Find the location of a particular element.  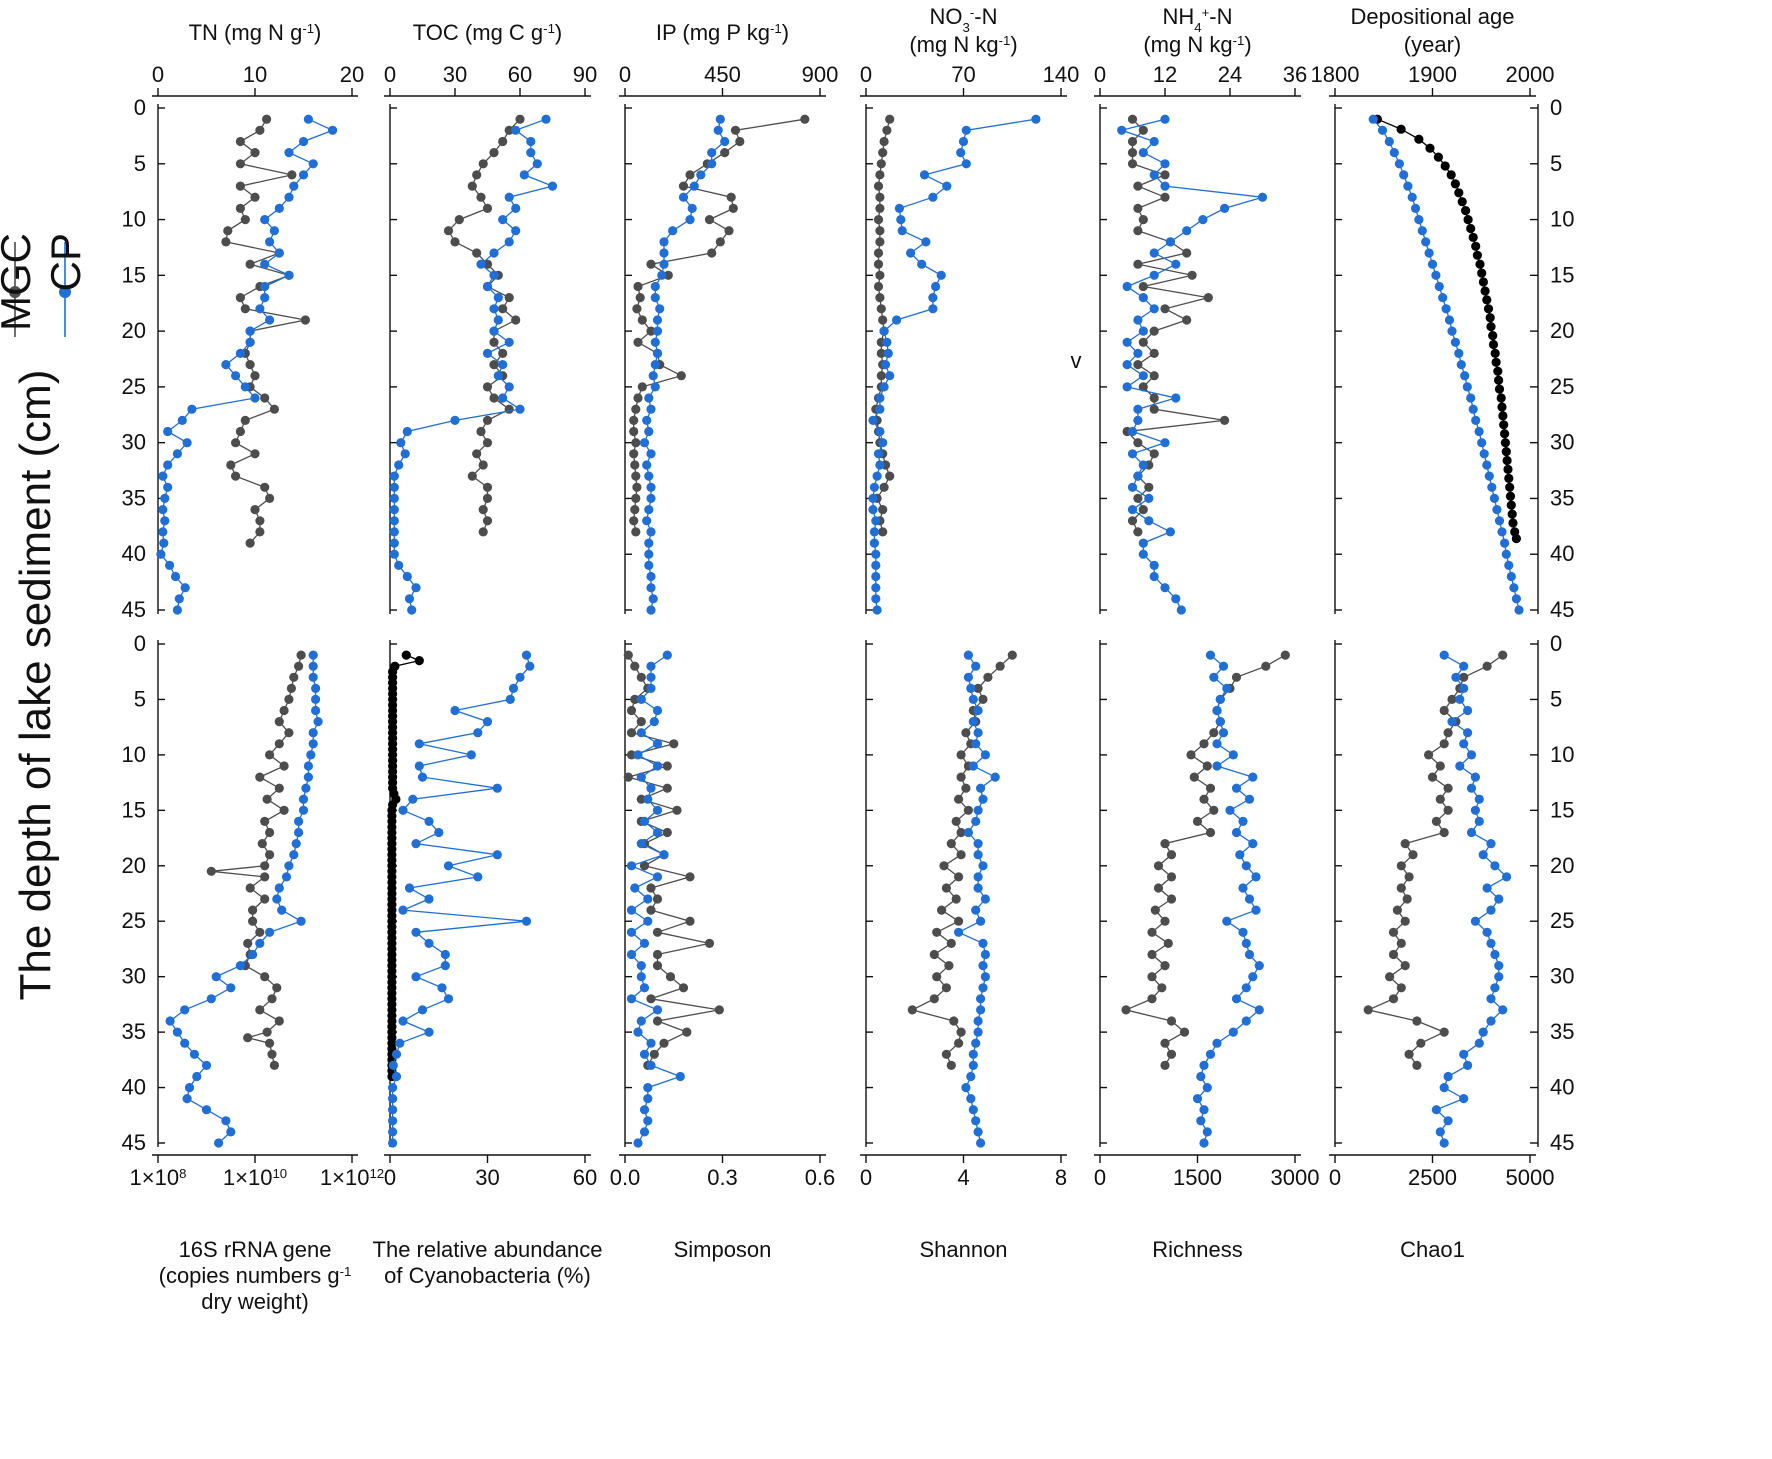

depth-tick-label: 30 is located at coordinates (1562, 976).